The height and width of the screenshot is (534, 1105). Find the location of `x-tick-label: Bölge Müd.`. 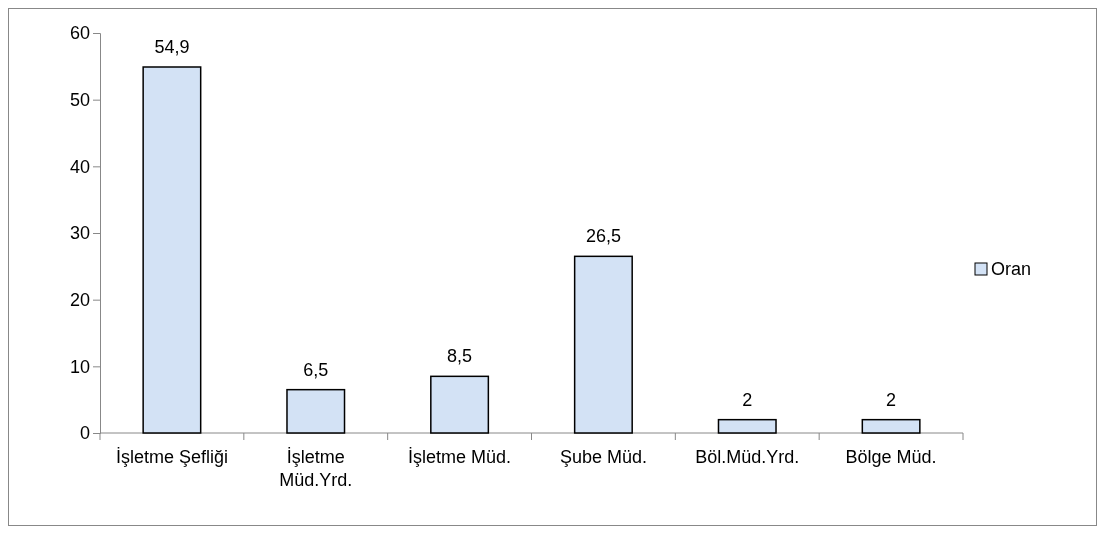

x-tick-label: Bölge Müd. is located at coordinates (891, 457).